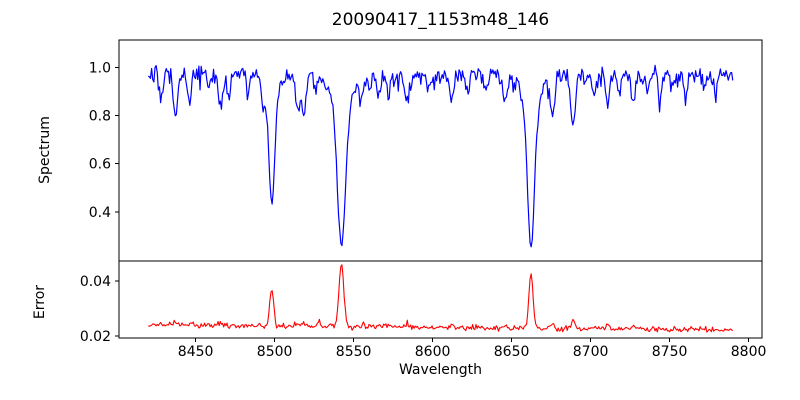 This screenshot has height=400, width=800. What do you see at coordinates (591, 352) in the screenshot?
I see `x-tick-label: 8700` at bounding box center [591, 352].